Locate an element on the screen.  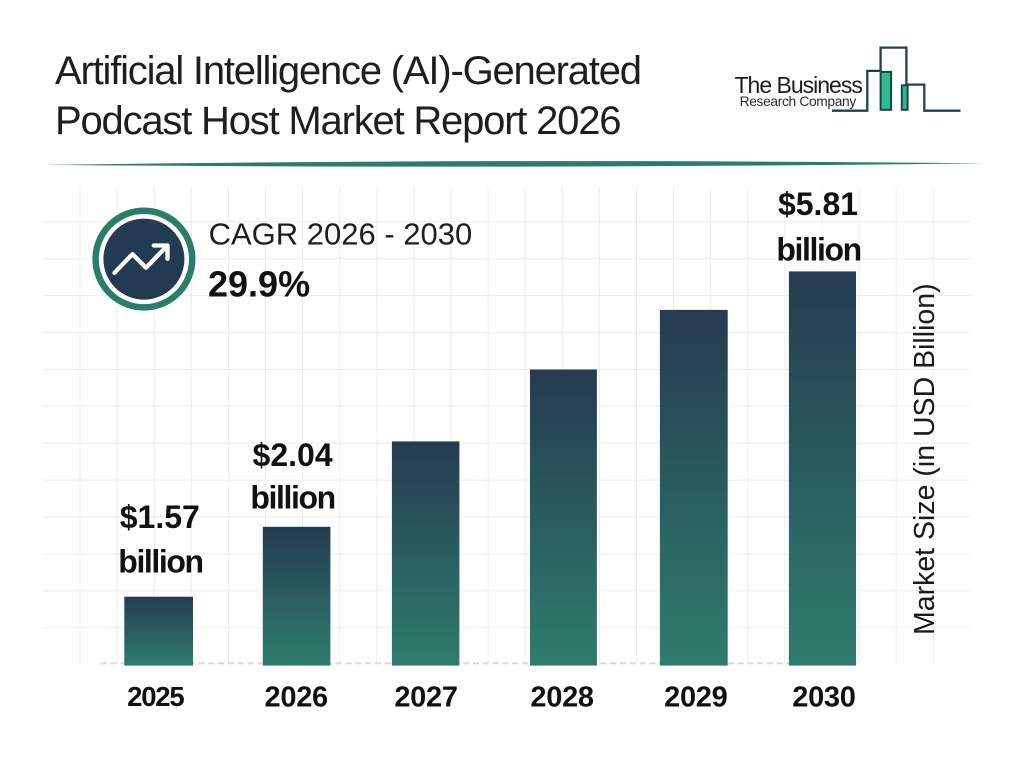
svg-text:Podcast Host Market Report 202: Podcast Host Market Report 2026 is located at coordinates (337, 121).